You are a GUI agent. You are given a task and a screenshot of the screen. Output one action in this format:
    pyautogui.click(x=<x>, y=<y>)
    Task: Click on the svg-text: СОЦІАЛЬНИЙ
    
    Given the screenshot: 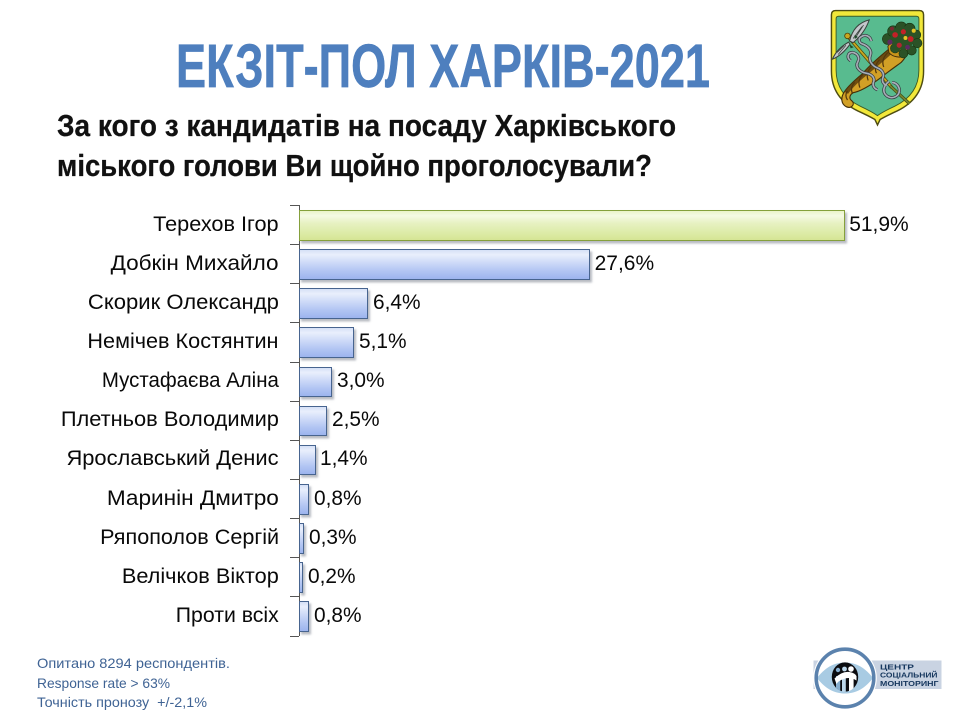 What is the action you would take?
    pyautogui.click(x=909, y=675)
    